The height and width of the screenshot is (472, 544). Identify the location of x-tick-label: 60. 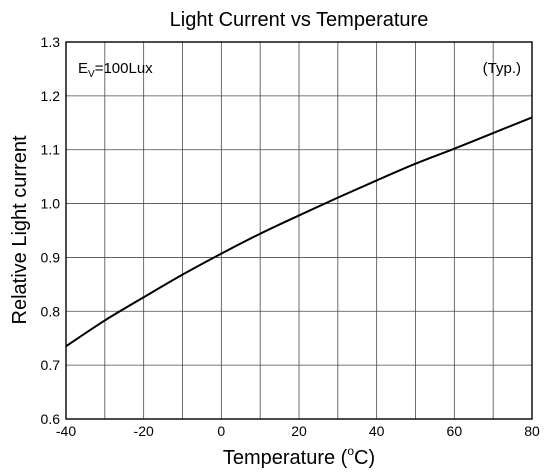
(455, 431).